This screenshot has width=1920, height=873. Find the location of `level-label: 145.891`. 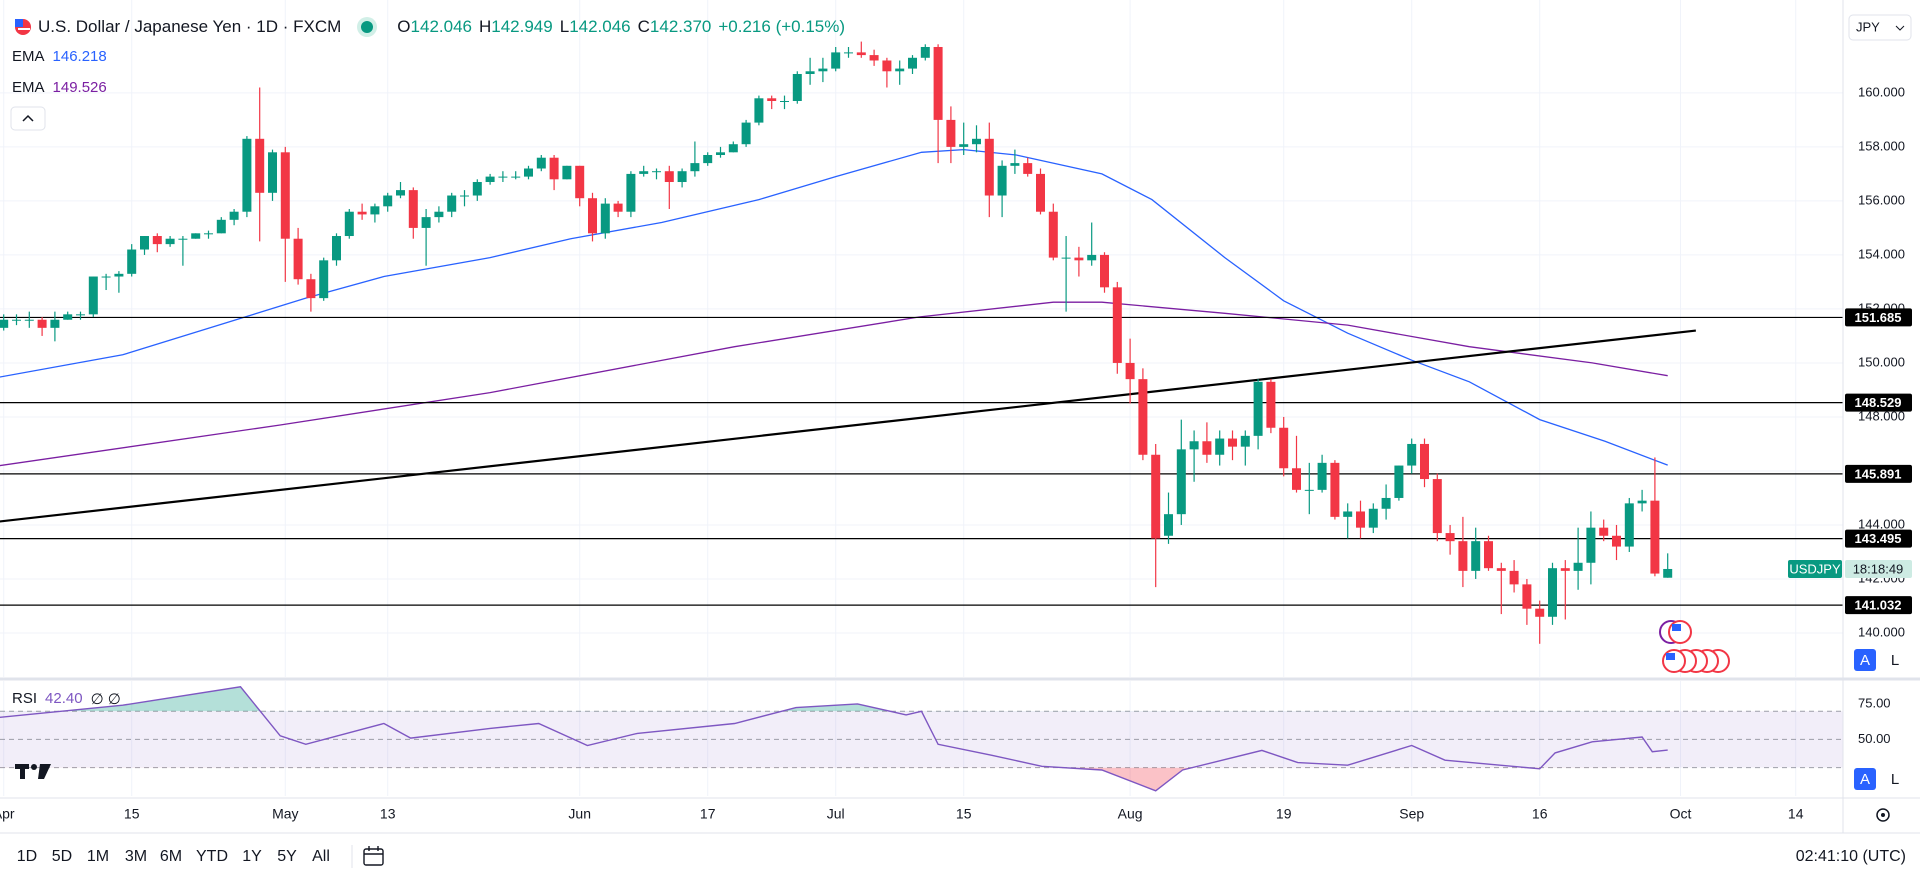

level-label: 145.891 is located at coordinates (1878, 473).